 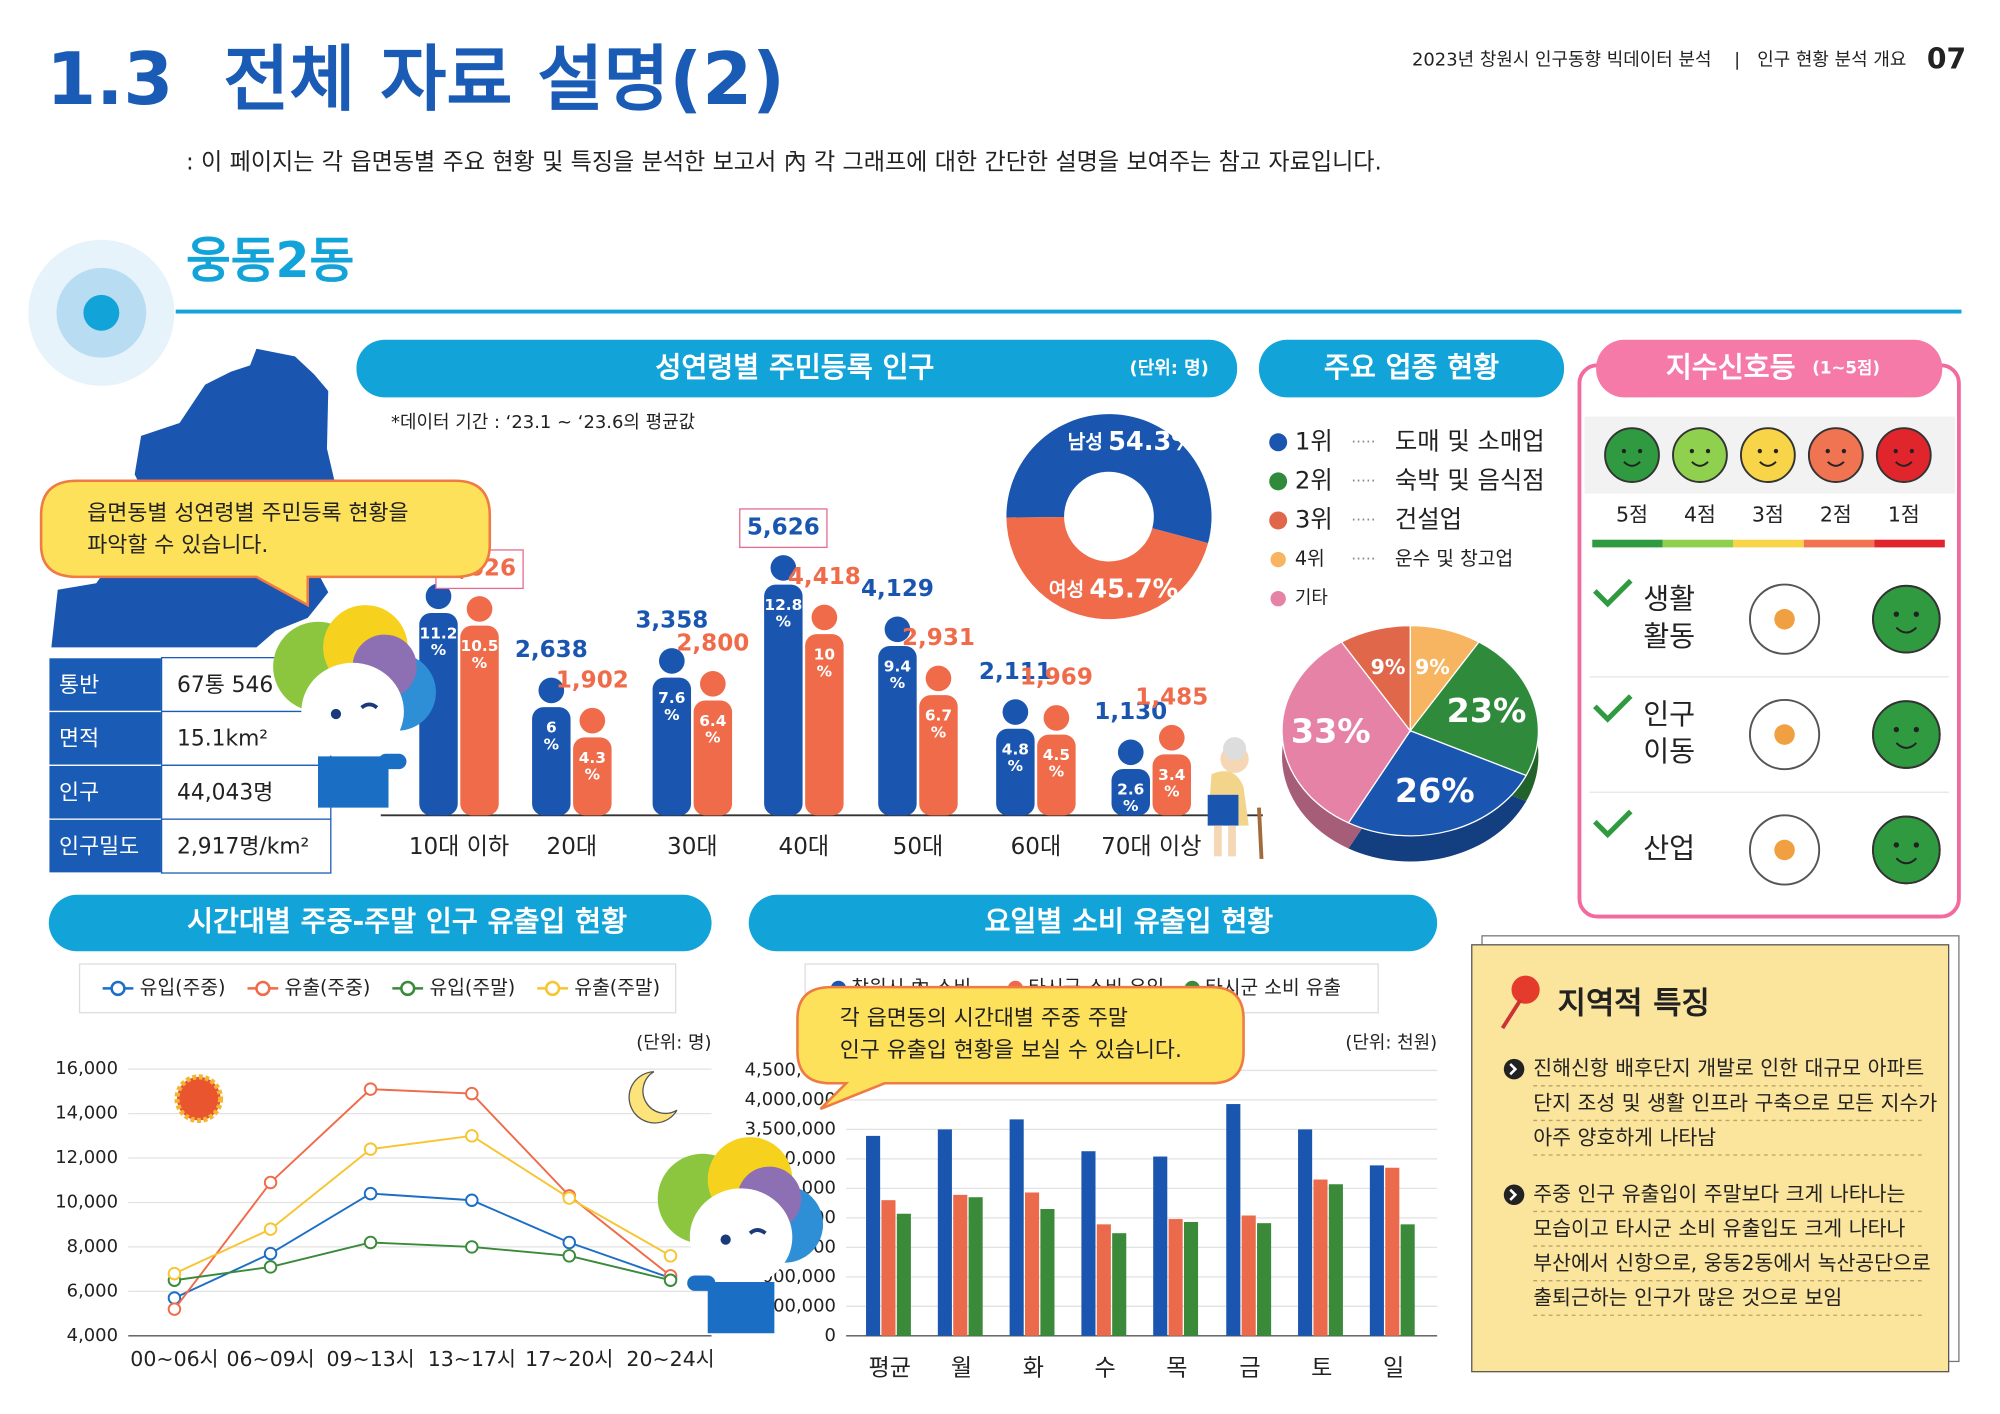 What do you see at coordinates (799, 1305) in the screenshot?
I see `y-tick-label: 500,000` at bounding box center [799, 1305].